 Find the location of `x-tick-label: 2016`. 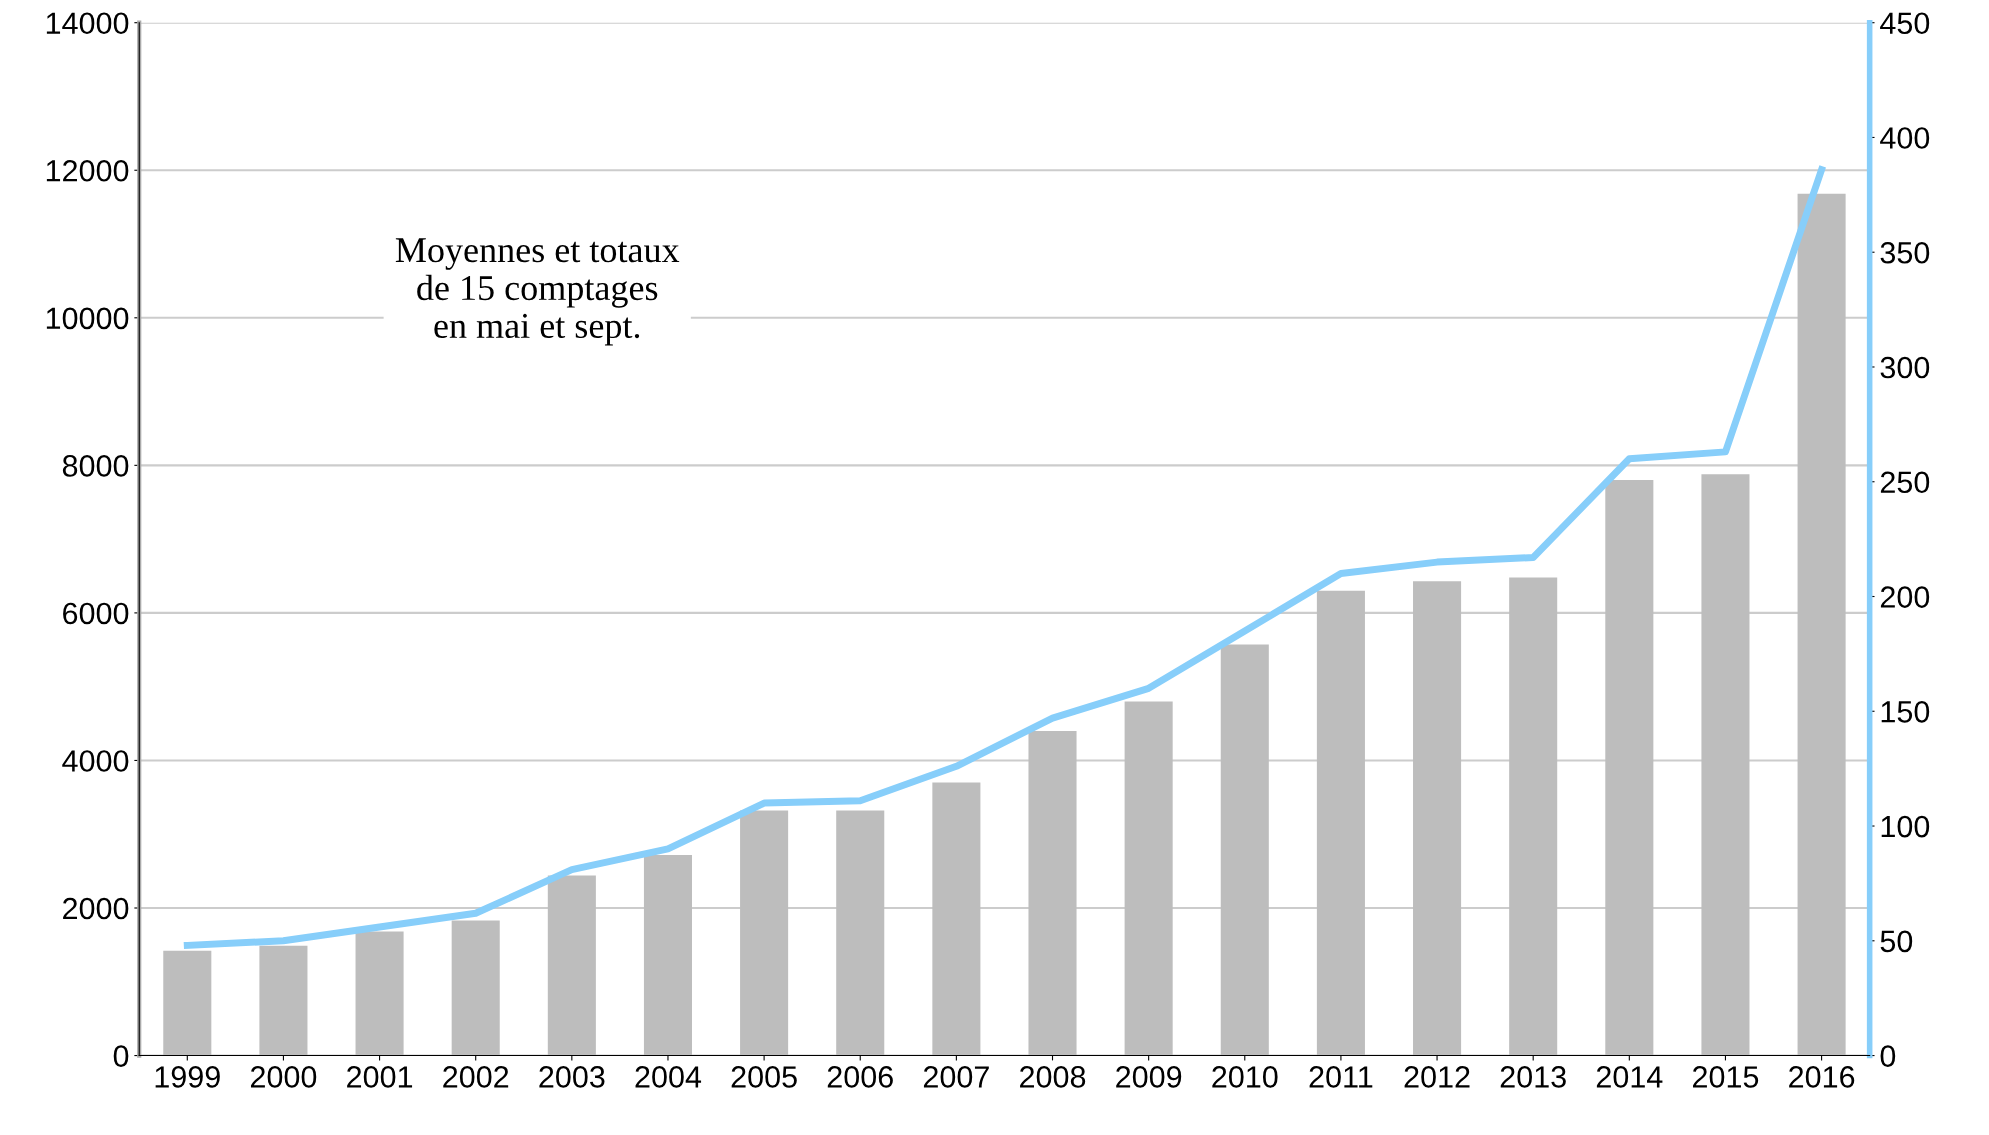

x-tick-label: 2016 is located at coordinates (1822, 1077).